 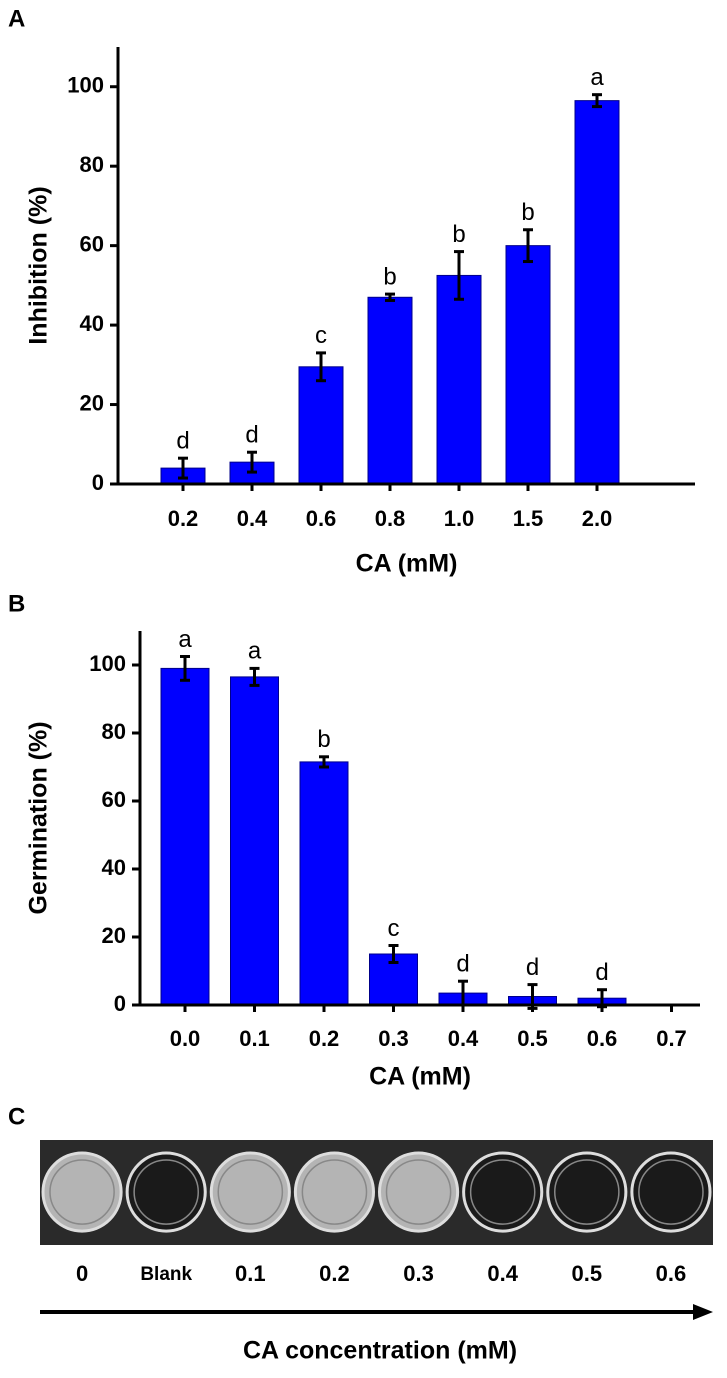 What do you see at coordinates (250, 1273) in the screenshot?
I see `well-label: 0.1` at bounding box center [250, 1273].